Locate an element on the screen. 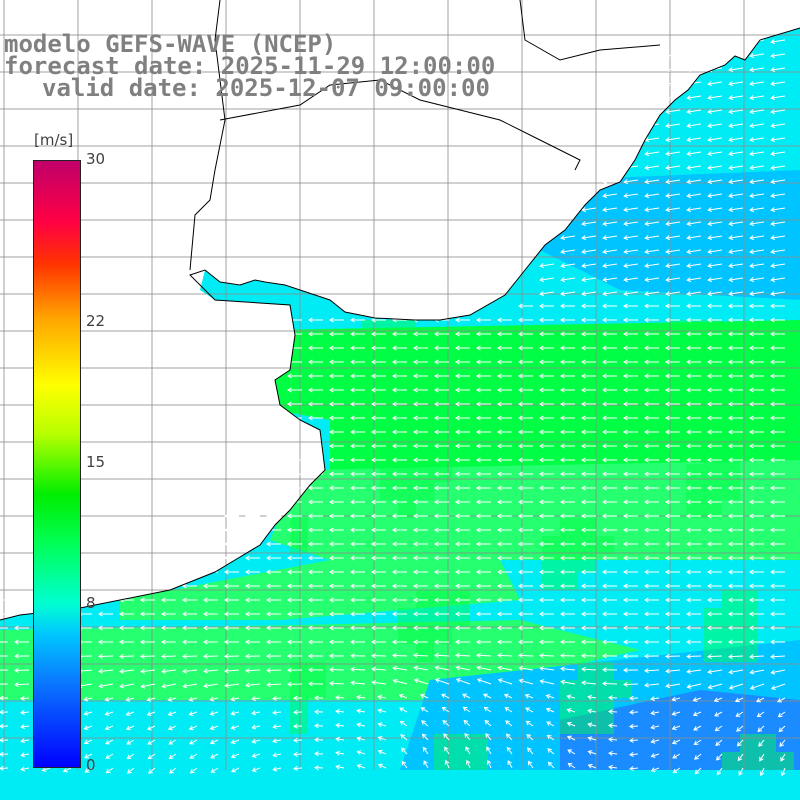  border-path is located at coordinates (590, 30).